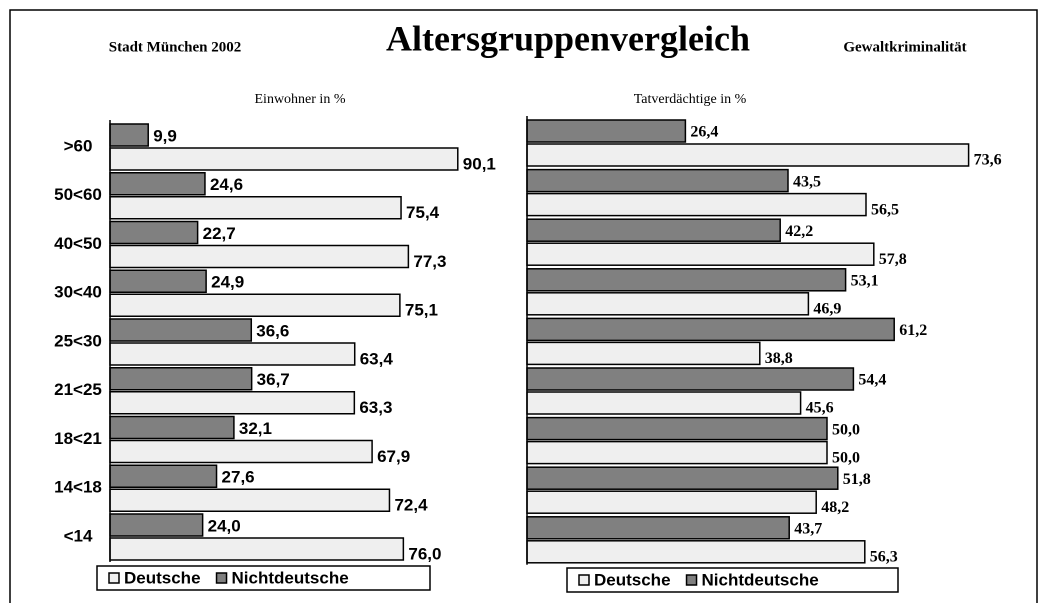  What do you see at coordinates (165, 135) in the screenshot?
I see `value-label: 9,9` at bounding box center [165, 135].